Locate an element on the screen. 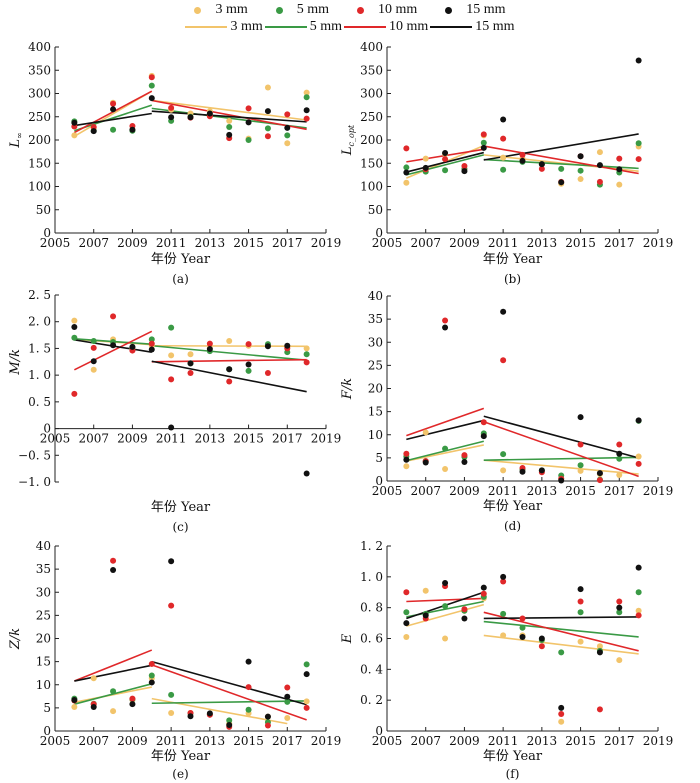 The width and height of the screenshot is (700, 783). trend-line-10mm is located at coordinates (229, 360).